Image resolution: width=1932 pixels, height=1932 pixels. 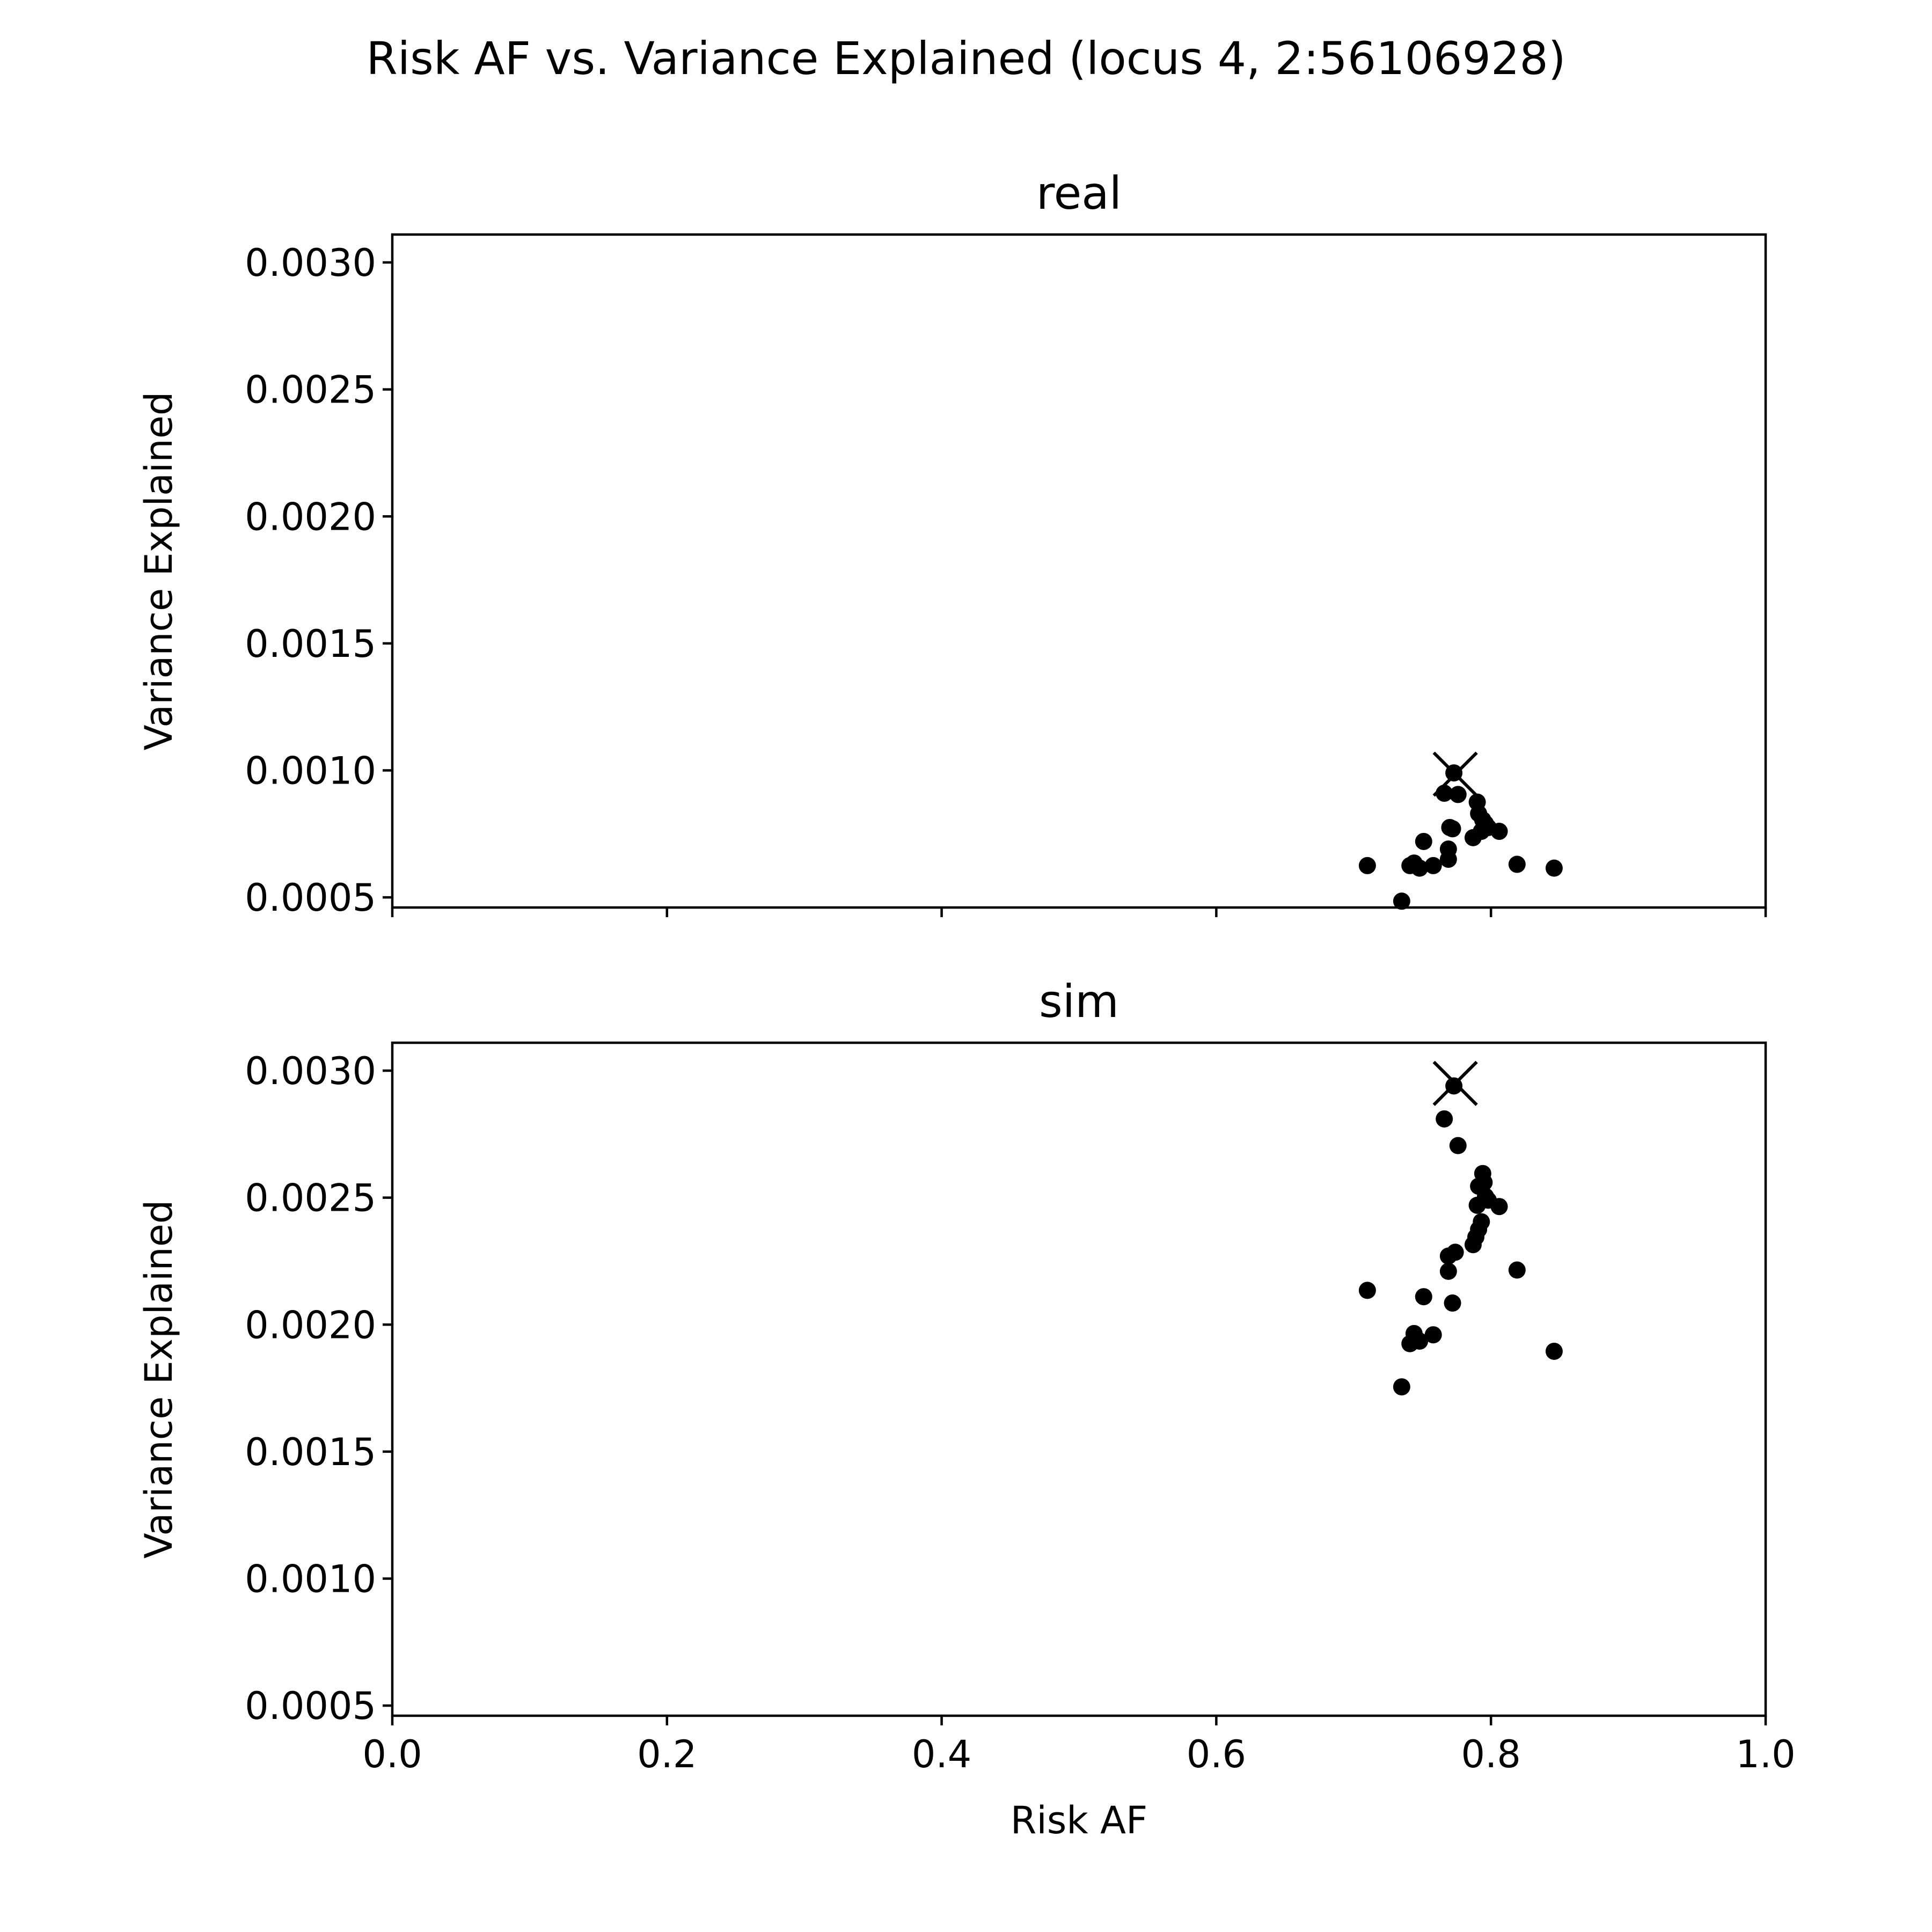 I want to click on panel-title: real, so click(x=1079, y=193).